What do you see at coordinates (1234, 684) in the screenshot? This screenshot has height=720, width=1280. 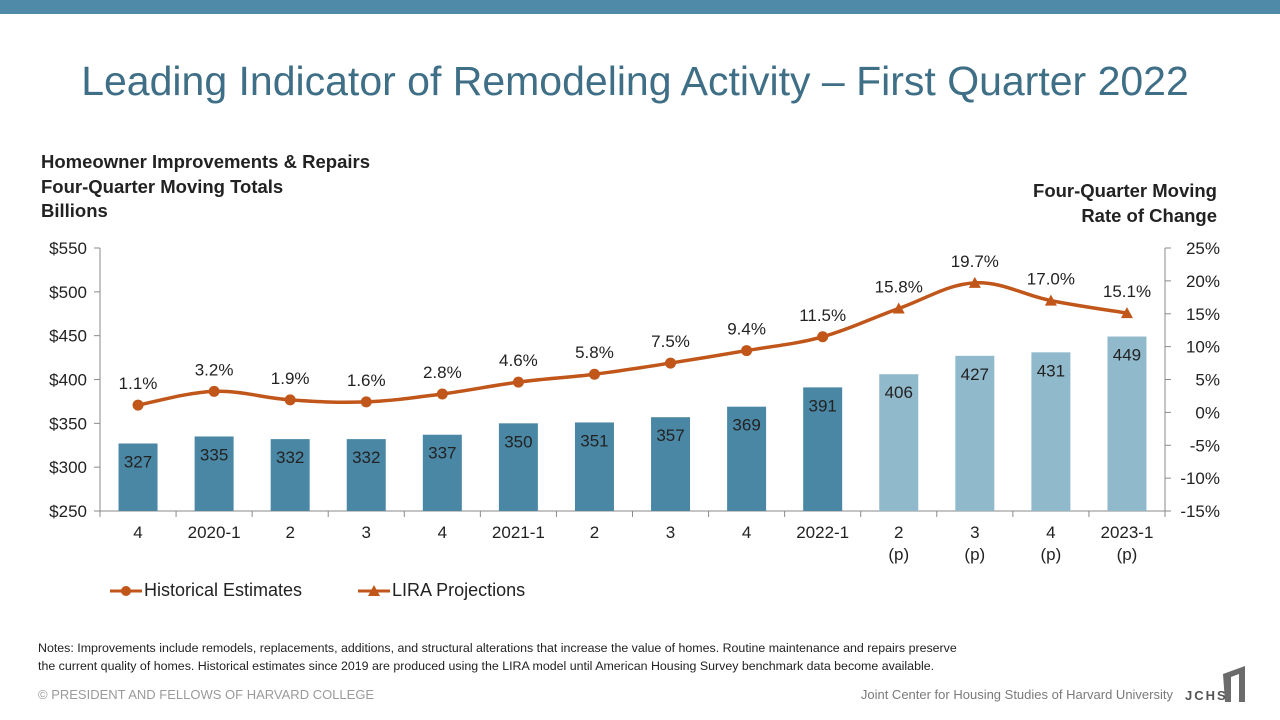 I see `jchs-house-logo-icon` at bounding box center [1234, 684].